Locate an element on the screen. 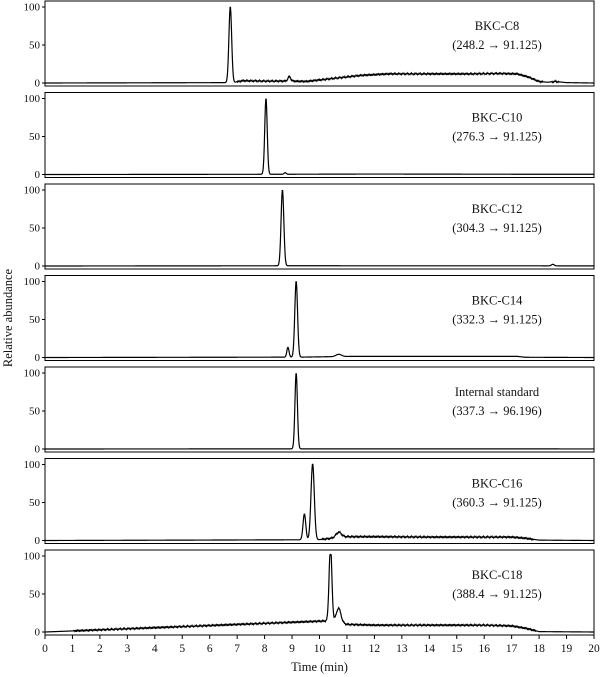 The image size is (600, 677). panel-4: 0 50 100 BKC-C14 (332.3 → 91.125) is located at coordinates (309, 319).